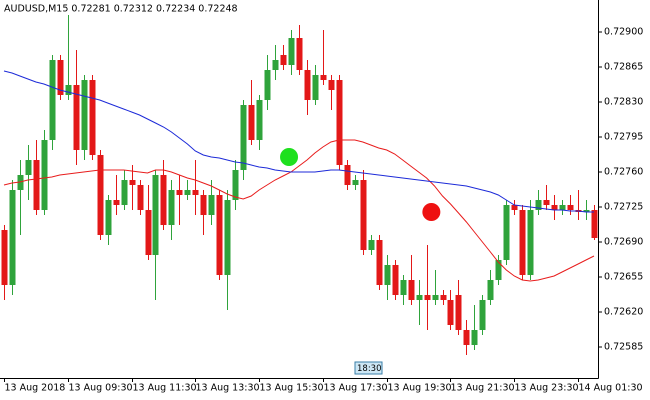 This screenshot has height=400, width=650. Describe the element at coordinates (623, 312) in the screenshot. I see `y-tick-label: 0.72620` at that location.